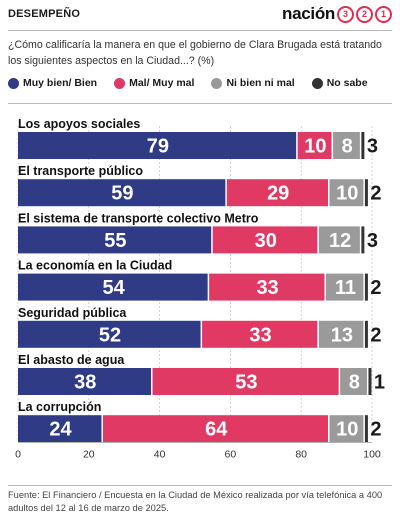  What do you see at coordinates (95, 266) in the screenshot?
I see `category-label: La economía en la Ciudad` at bounding box center [95, 266].